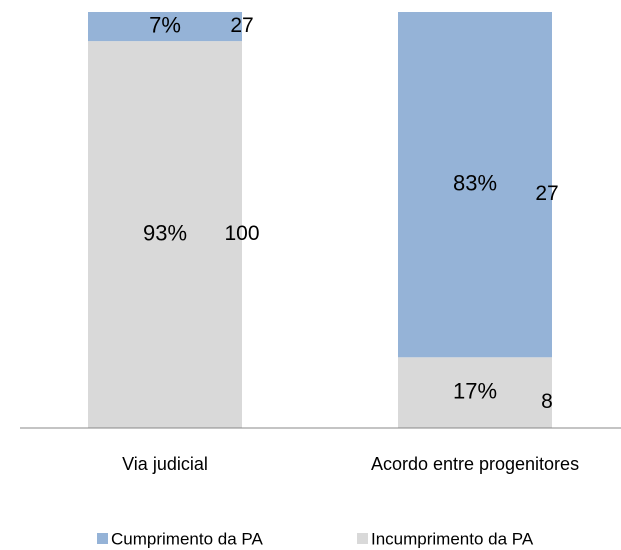  I want to click on value-label: 83%, so click(475, 182).